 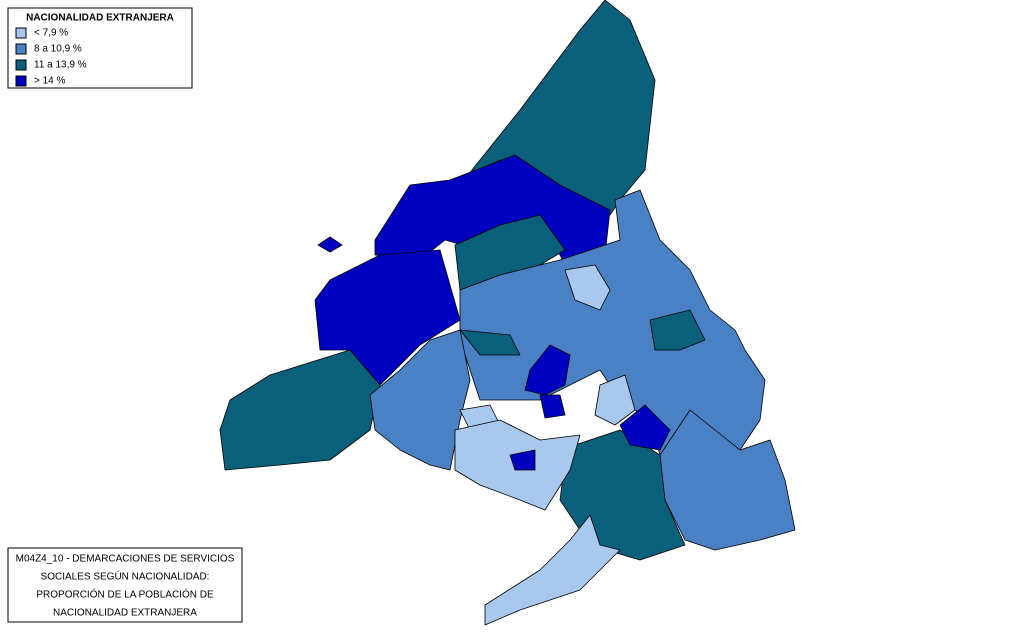 I want to click on caption-box, so click(x=125, y=585).